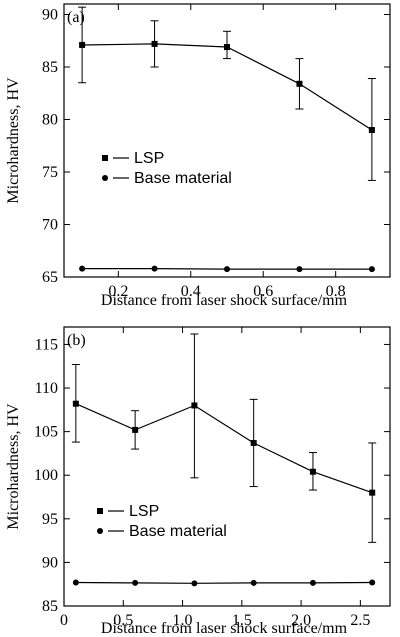 Image resolution: width=400 pixels, height=637 pixels. I want to click on x-tick-label: 2.0, so click(301, 620).